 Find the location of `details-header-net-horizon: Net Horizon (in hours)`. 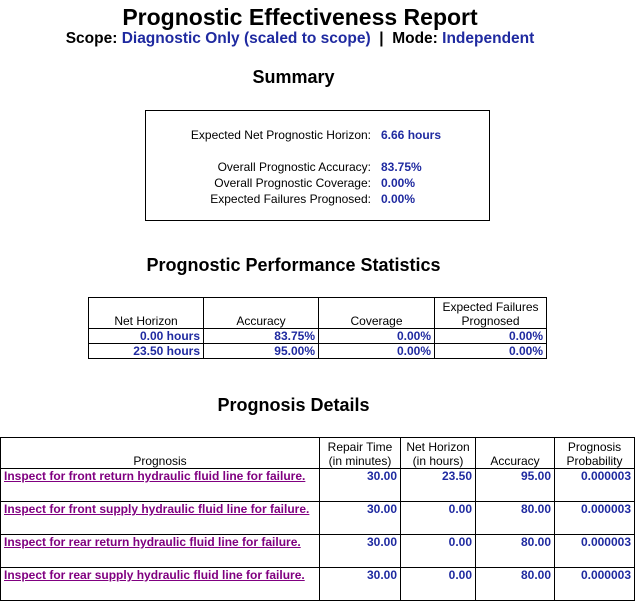

details-header-net-horizon: Net Horizon (in hours) is located at coordinates (438, 453).